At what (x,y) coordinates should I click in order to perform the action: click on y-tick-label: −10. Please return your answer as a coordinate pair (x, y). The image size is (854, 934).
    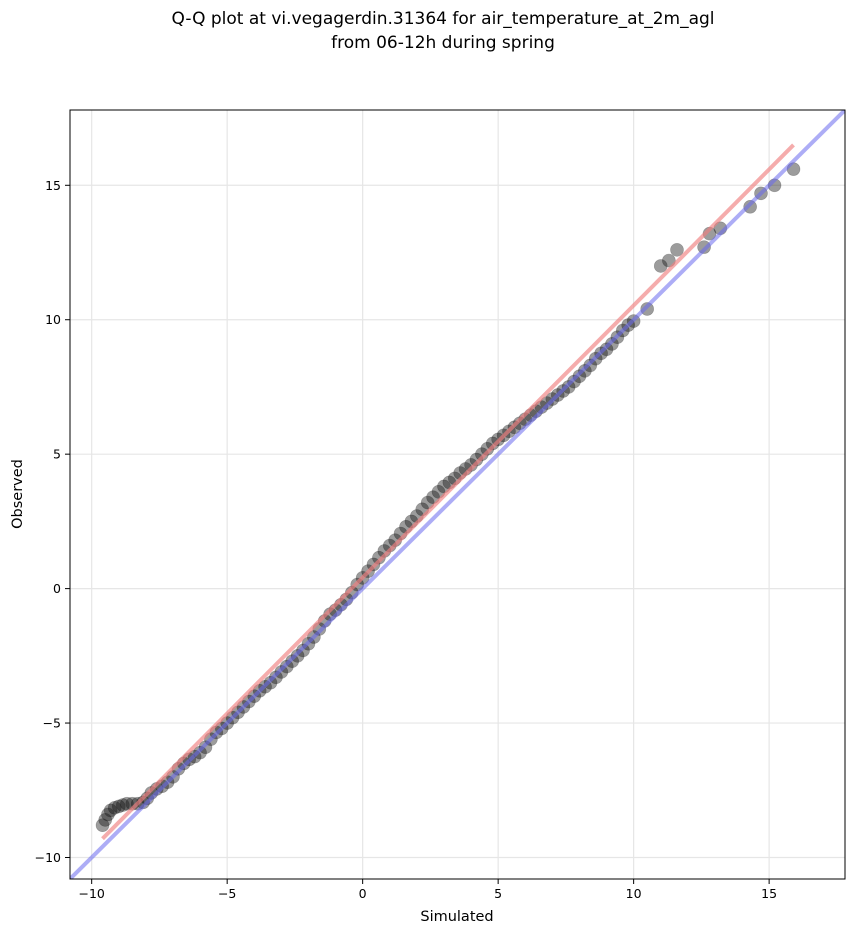
    Looking at the image, I should click on (48, 857).